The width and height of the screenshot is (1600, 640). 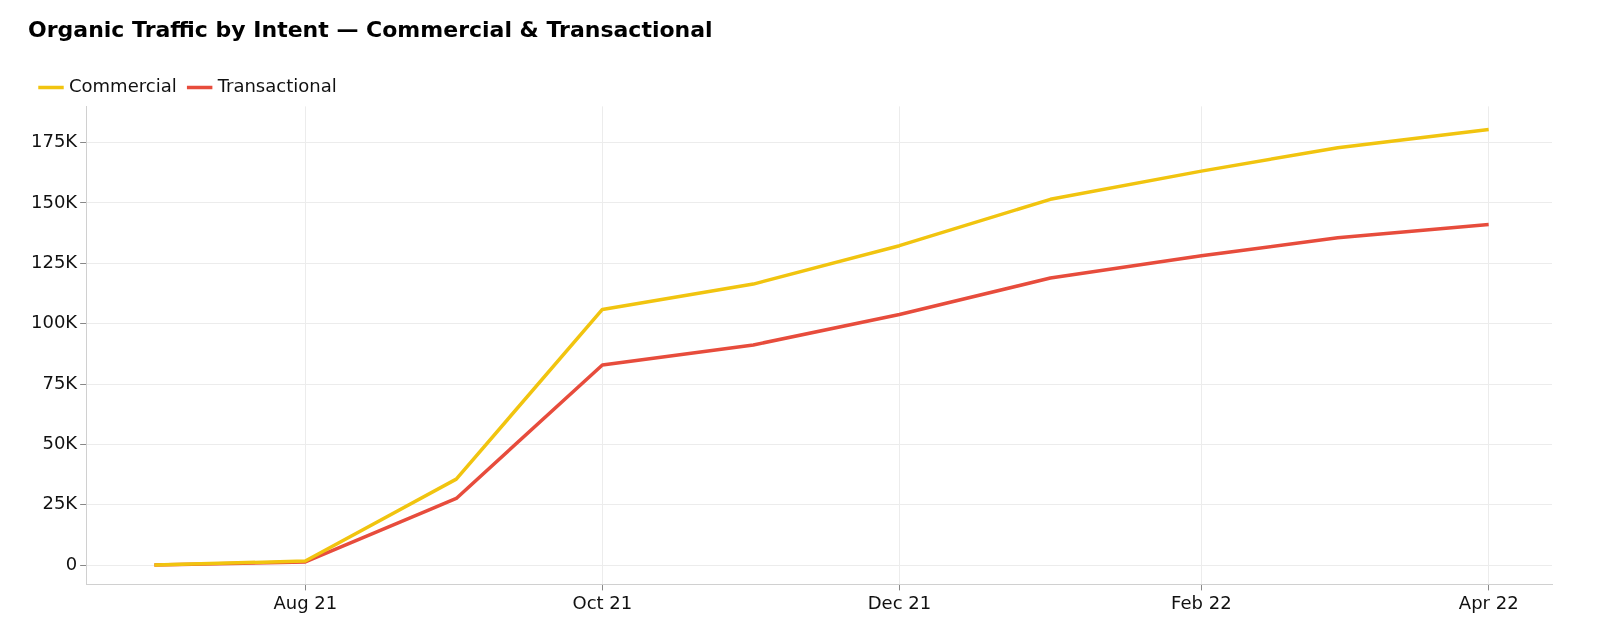 What do you see at coordinates (54, 261) in the screenshot?
I see `y-tick-label: 125K` at bounding box center [54, 261].